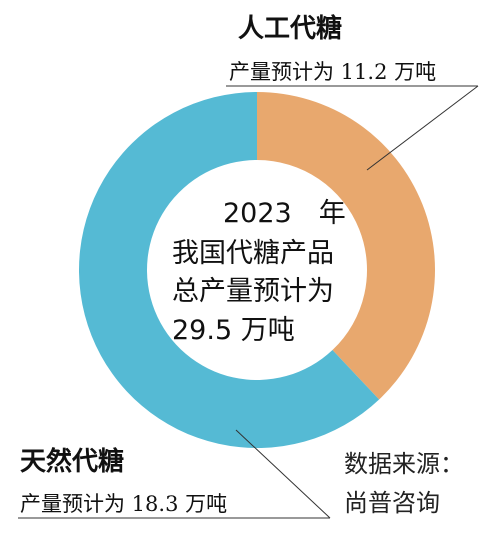  What do you see at coordinates (404, 464) in the screenshot?
I see `source-label: 数据来源：` at bounding box center [404, 464].